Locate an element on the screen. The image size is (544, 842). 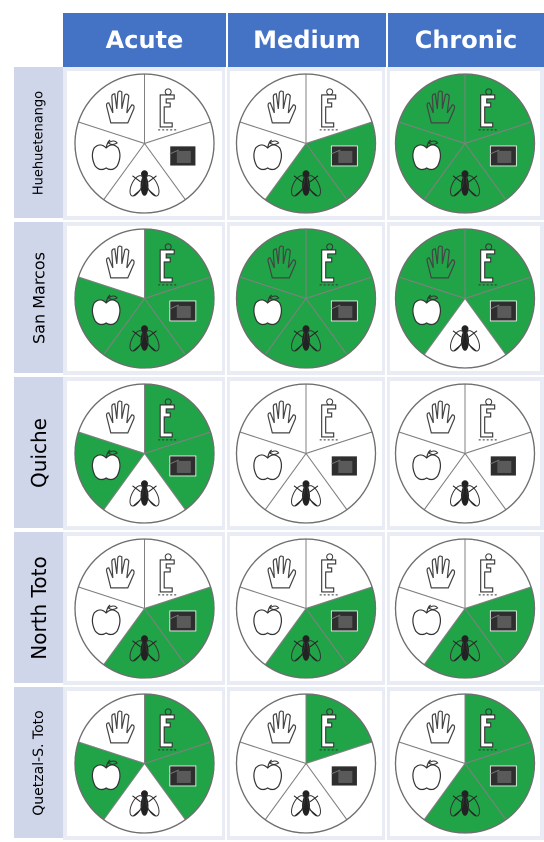
row-label: North Toto is located at coordinates (38, 609).